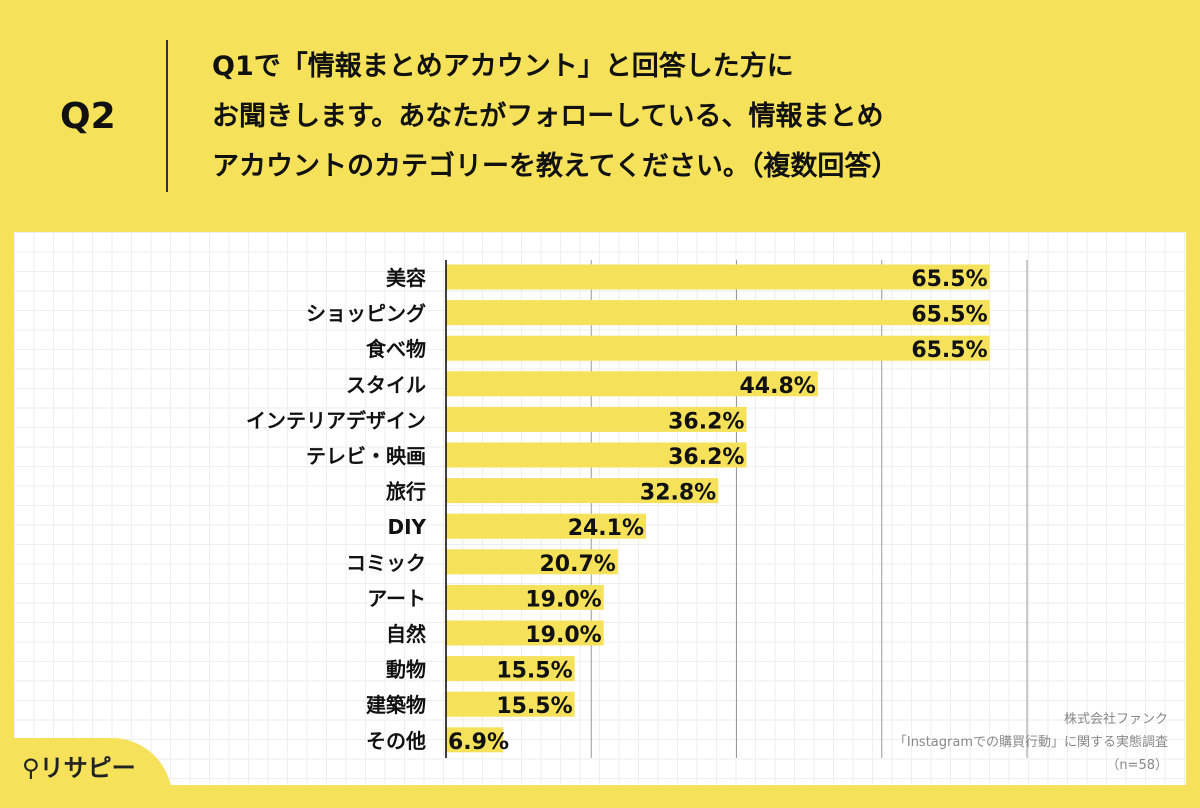  Describe the element at coordinates (678, 493) in the screenshot. I see `data-label: 32.8%` at that location.